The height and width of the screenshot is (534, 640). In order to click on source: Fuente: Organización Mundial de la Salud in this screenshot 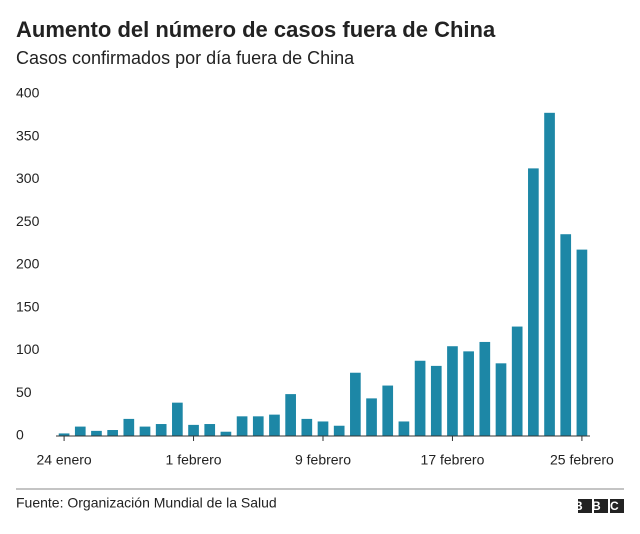, I will do `click(146, 503)`.